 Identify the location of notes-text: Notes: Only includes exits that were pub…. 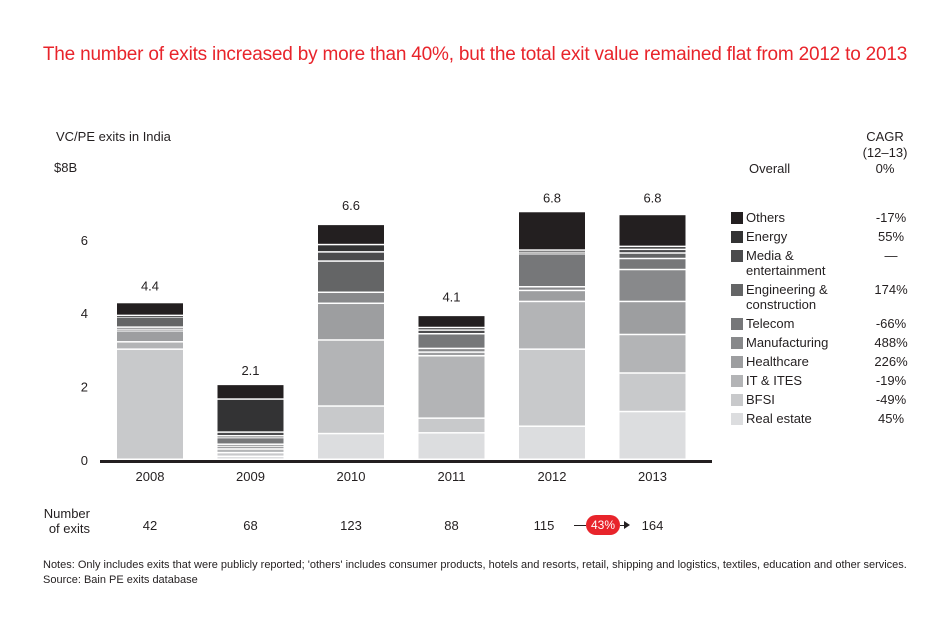
(475, 565).